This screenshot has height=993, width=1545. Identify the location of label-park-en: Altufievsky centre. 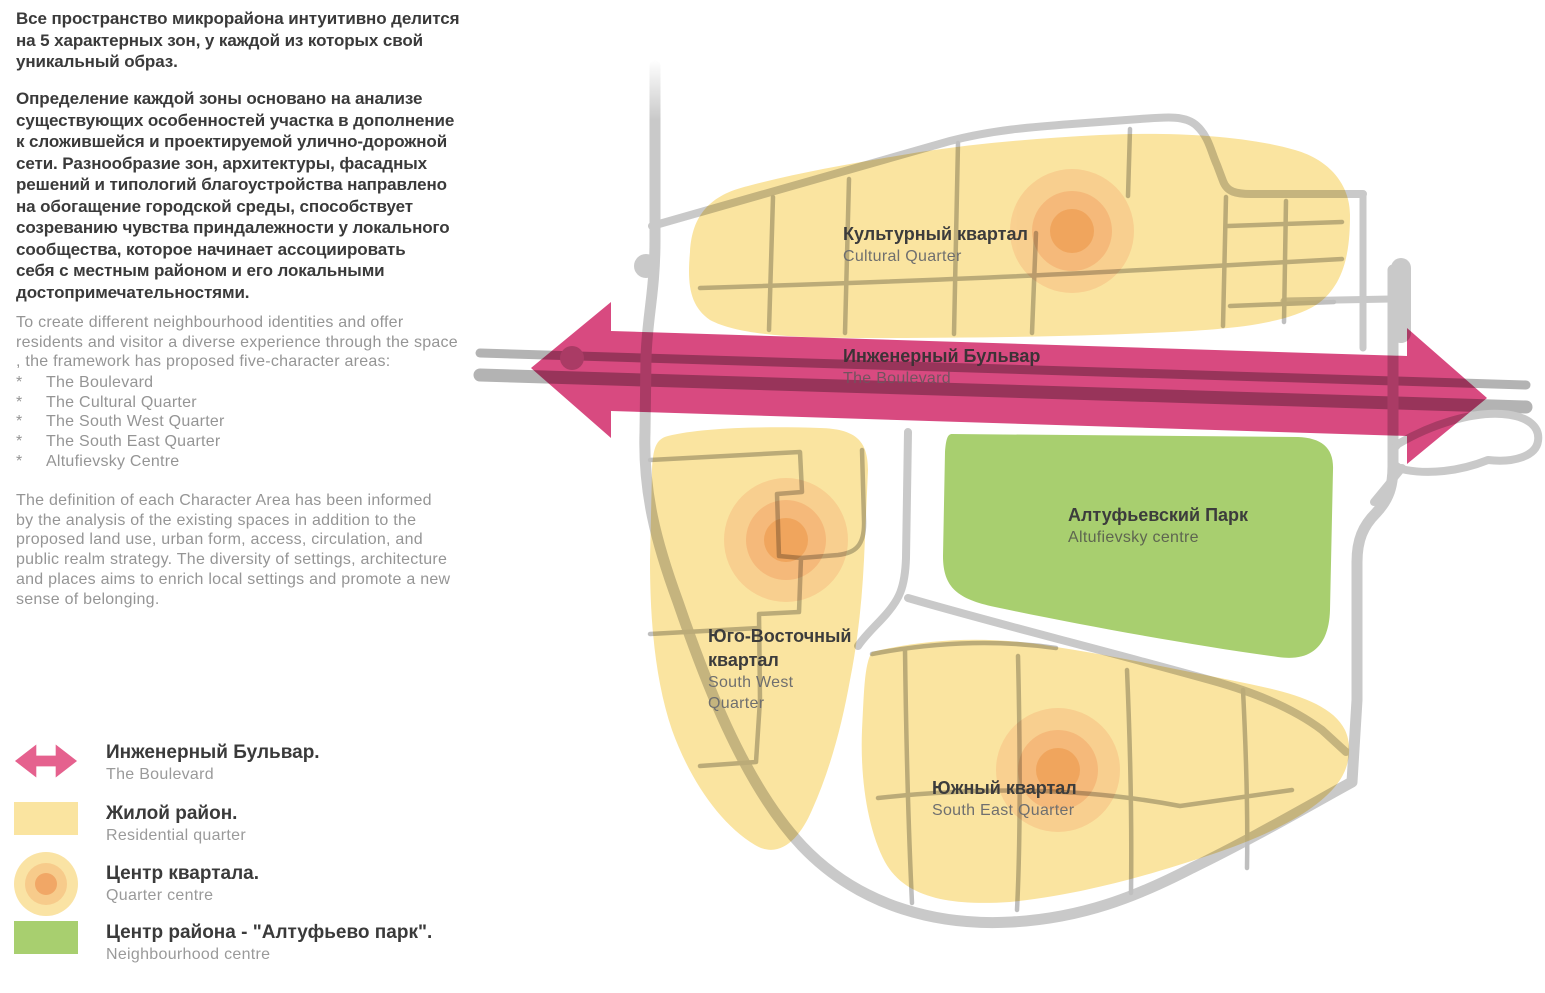
(1133, 537).